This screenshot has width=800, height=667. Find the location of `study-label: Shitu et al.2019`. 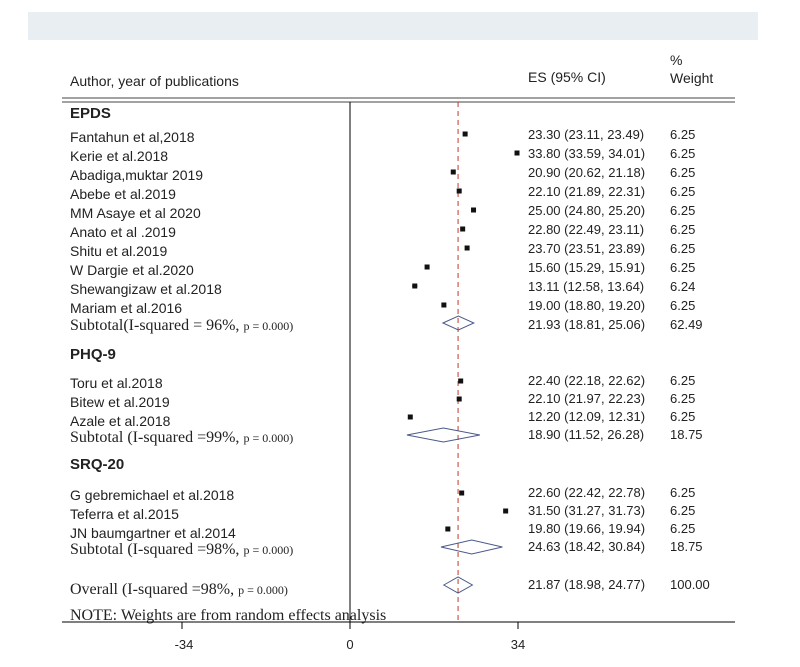

study-label: Shitu et al.2019 is located at coordinates (119, 251).